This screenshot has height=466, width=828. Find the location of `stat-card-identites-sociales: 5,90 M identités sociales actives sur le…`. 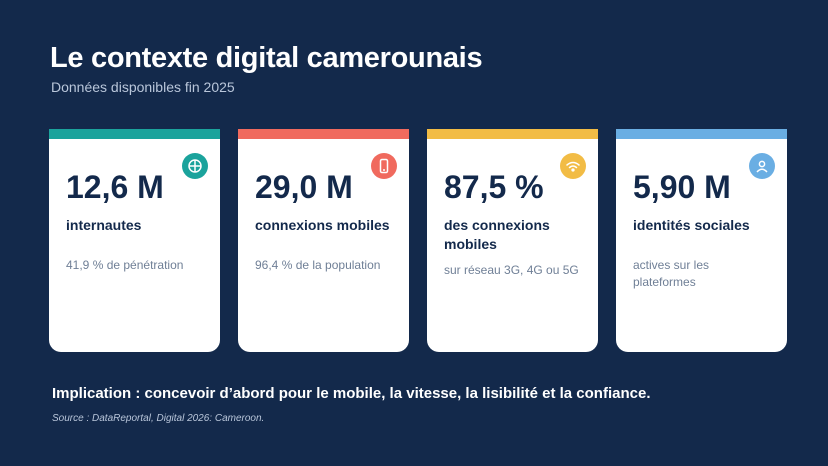

stat-card-identites-sociales: 5,90 M identités sociales actives sur le… is located at coordinates (701, 240).